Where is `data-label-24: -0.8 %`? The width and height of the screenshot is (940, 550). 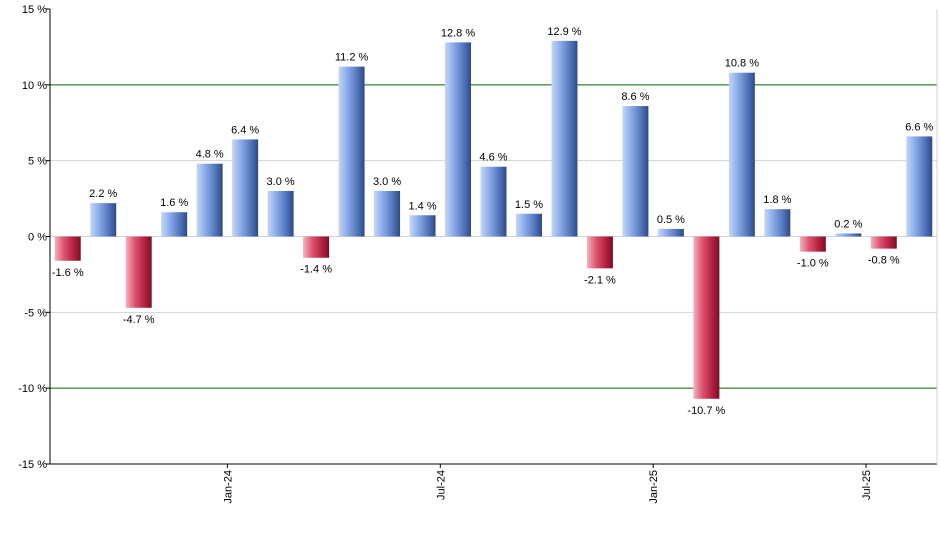
data-label-24: -0.8 % is located at coordinates (884, 261).